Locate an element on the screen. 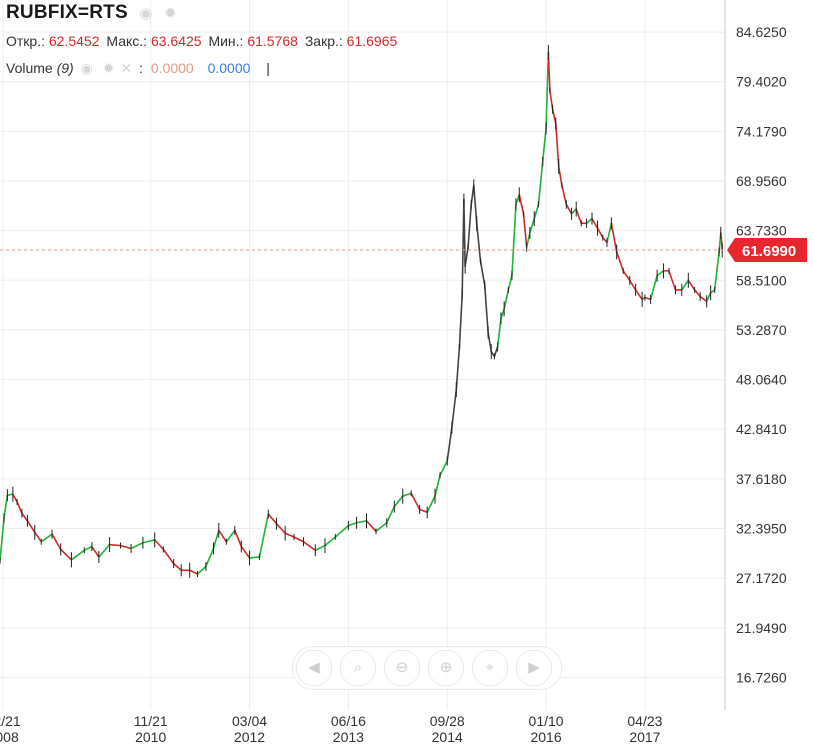 This screenshot has height=748, width=814. y-tick-label: 16.7260 is located at coordinates (761, 677).